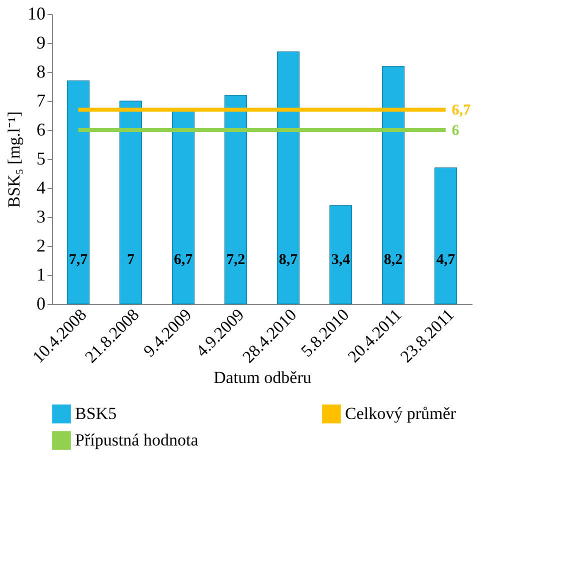 The height and width of the screenshot is (578, 568). Describe the element at coordinates (446, 260) in the screenshot. I see `data-label: 4,7` at that location.